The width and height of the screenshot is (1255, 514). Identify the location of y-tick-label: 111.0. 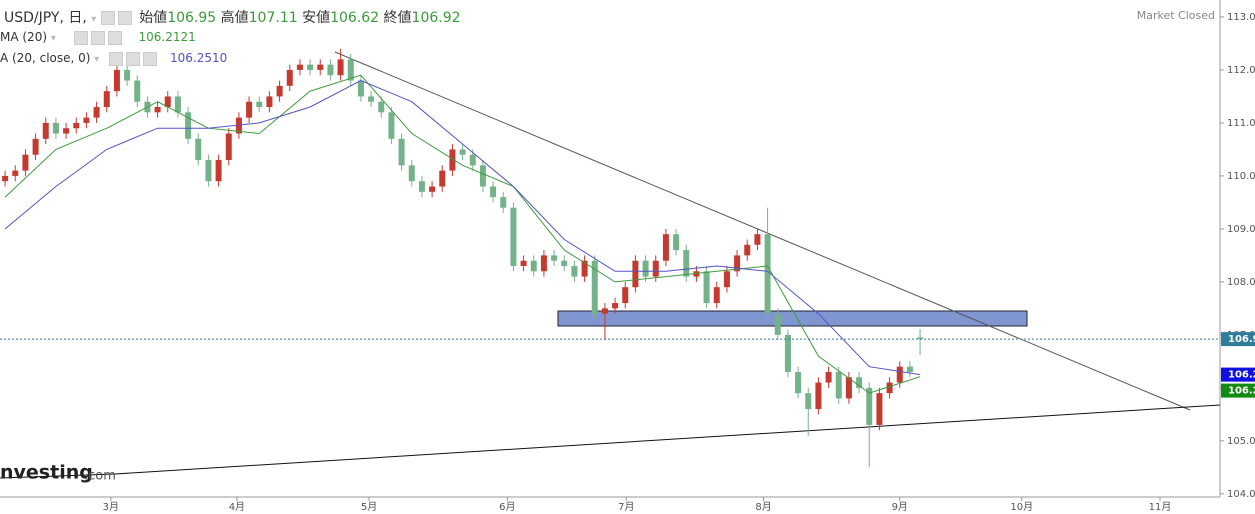
(1241, 123).